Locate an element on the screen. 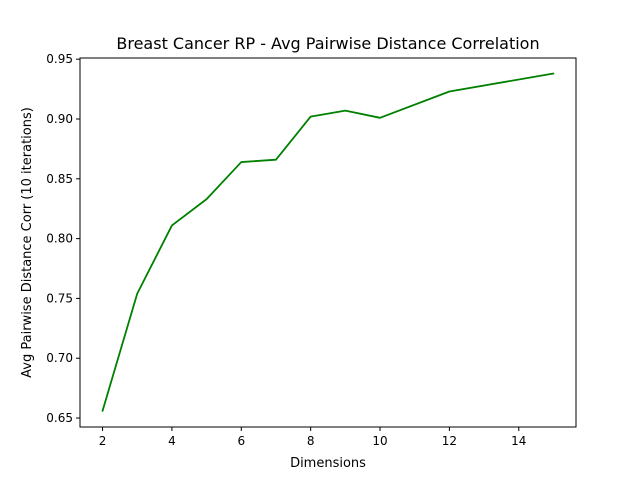 This screenshot has height=480, width=640. y-tick-label: 0.65 is located at coordinates (59, 418).